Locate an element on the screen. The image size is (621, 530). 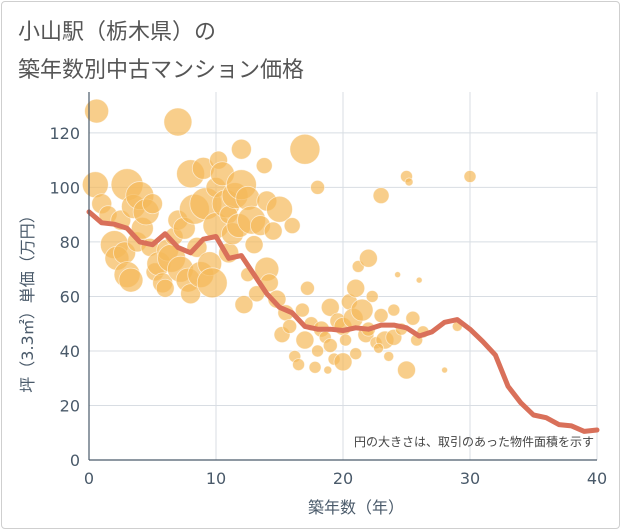
y-tick-label: 100 is located at coordinates (64, 187).